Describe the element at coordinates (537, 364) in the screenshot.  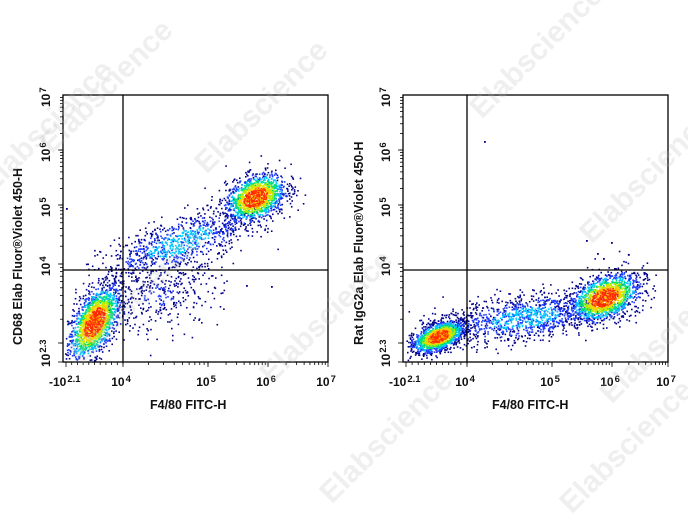
I see `x-axis-ticks` at that location.